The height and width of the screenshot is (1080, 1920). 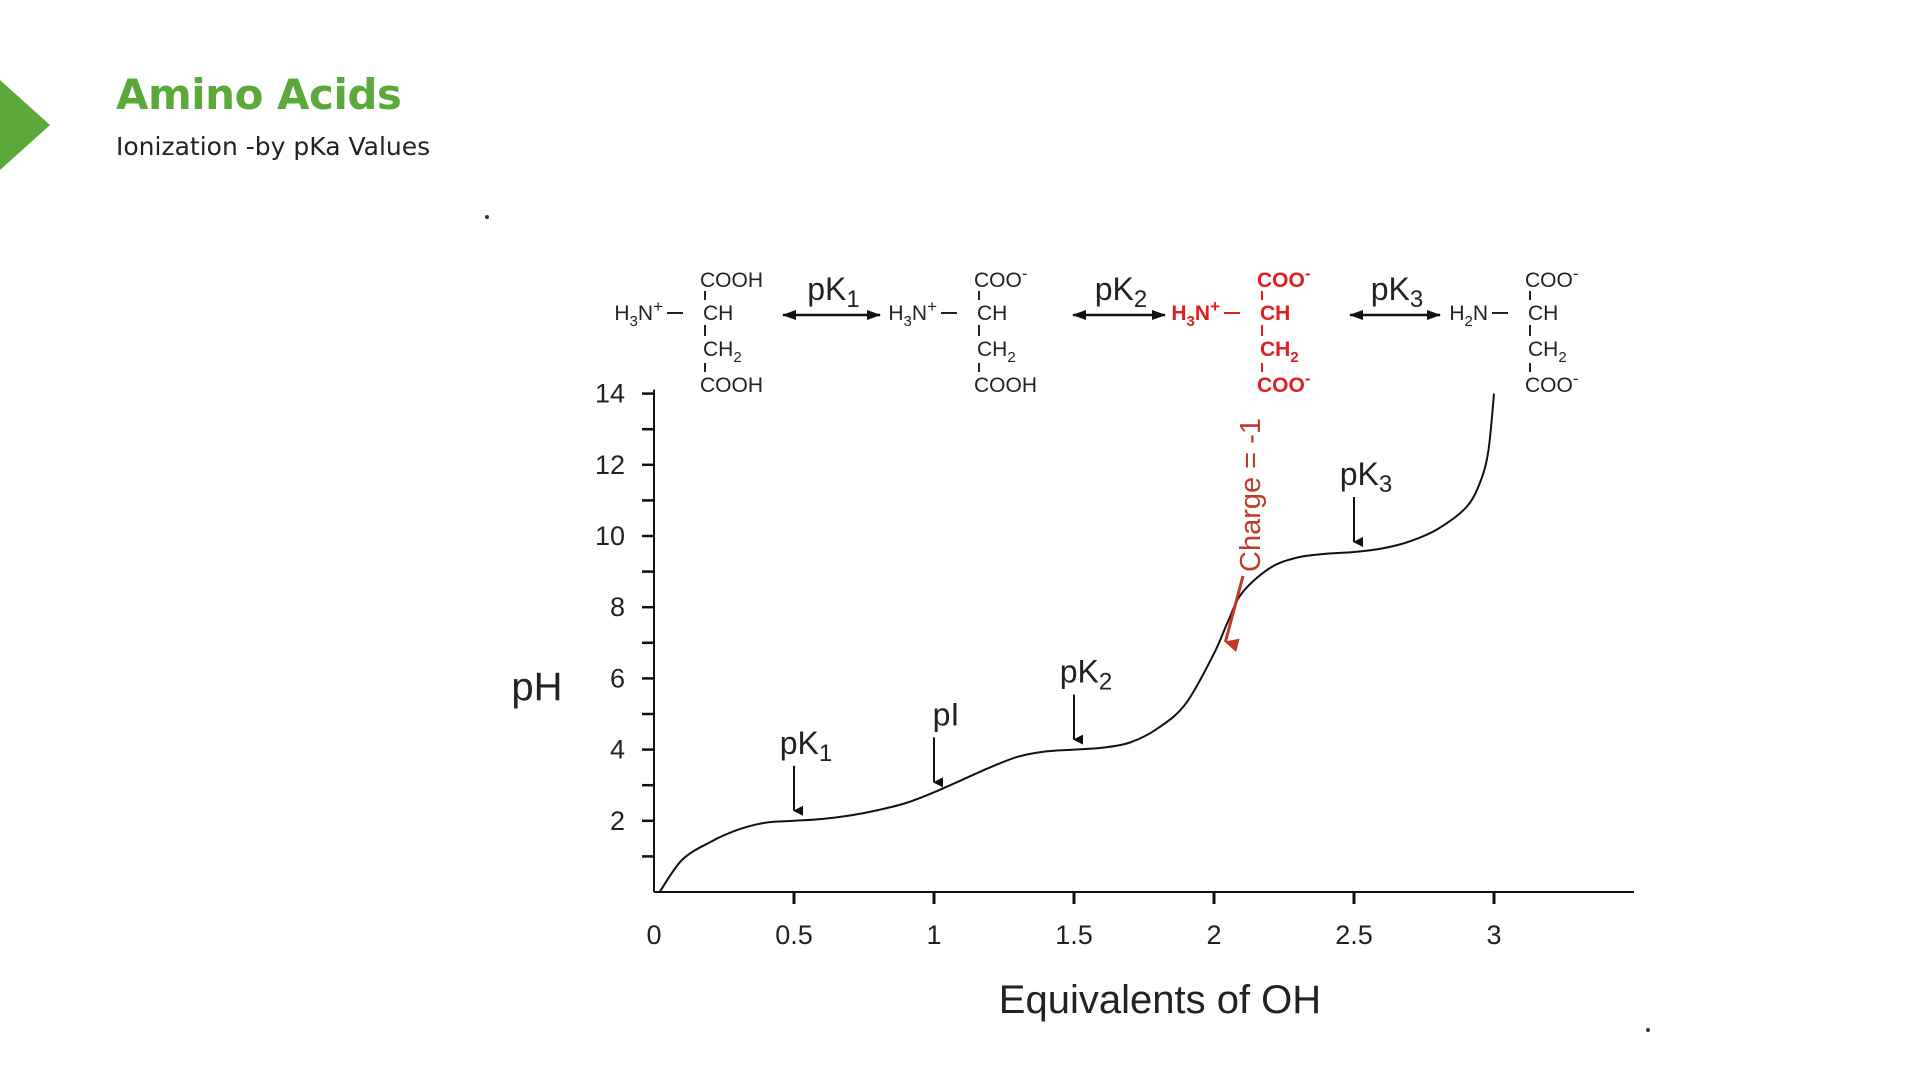 I want to click on structure-top-group: COOH, so click(x=731, y=280).